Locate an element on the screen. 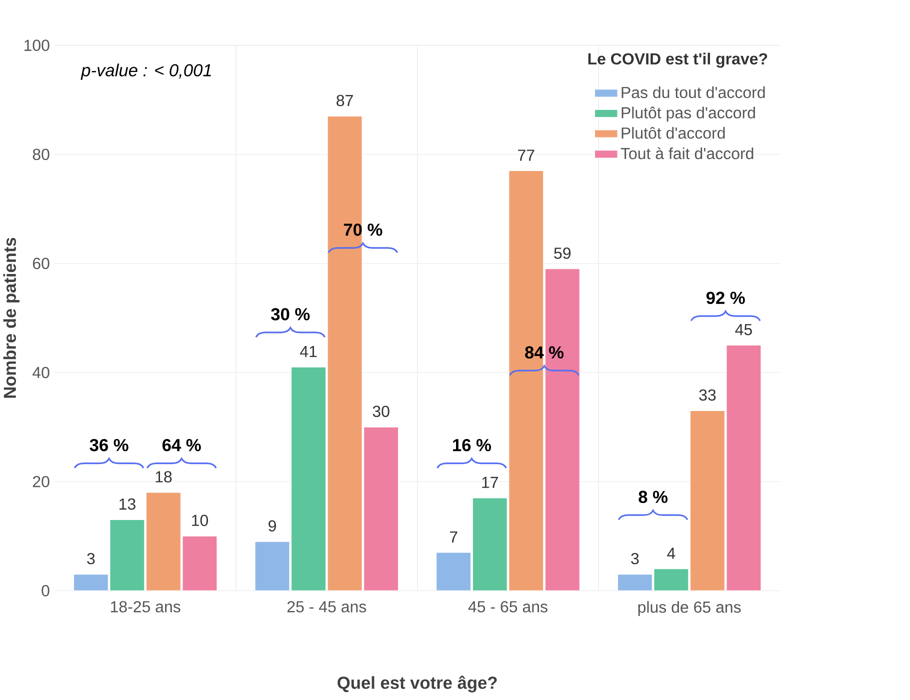 The image size is (910, 700). x-axis-title: Quel est votre âge? is located at coordinates (417, 684).